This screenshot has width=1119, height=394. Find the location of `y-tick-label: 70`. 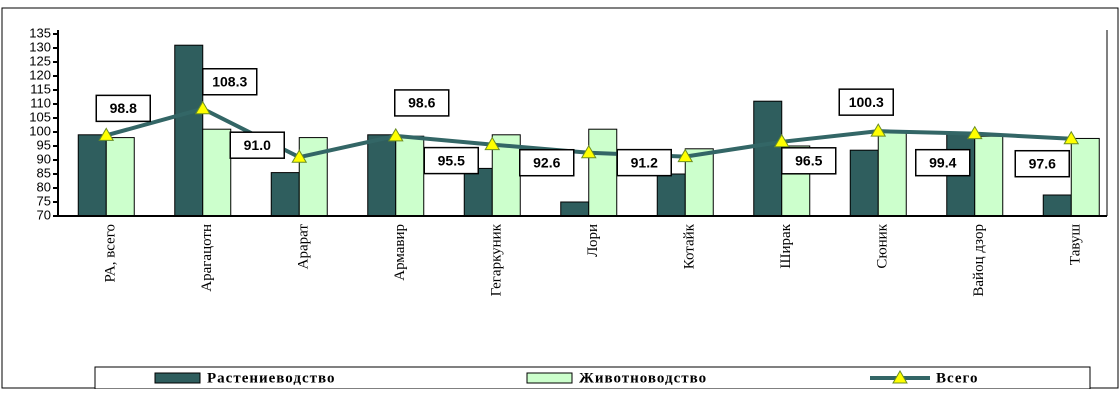

y-tick-label: 70 is located at coordinates (44, 214).